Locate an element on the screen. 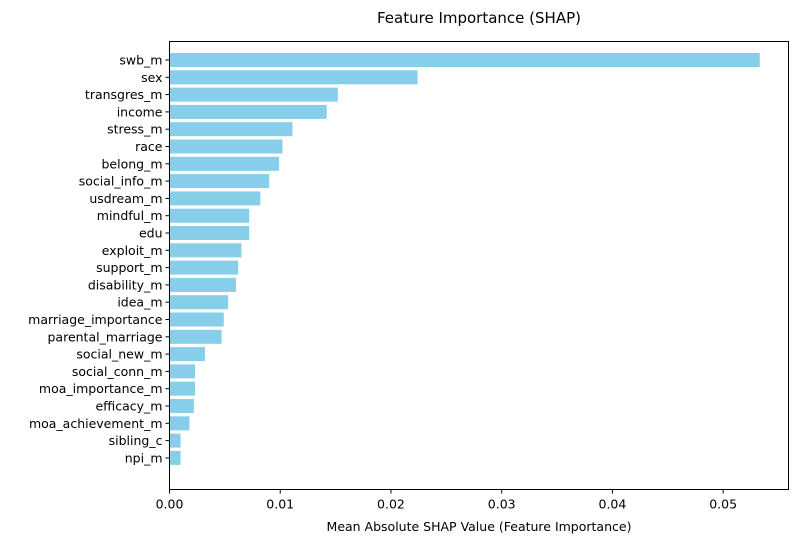  bar-usdream_m is located at coordinates (215, 198).